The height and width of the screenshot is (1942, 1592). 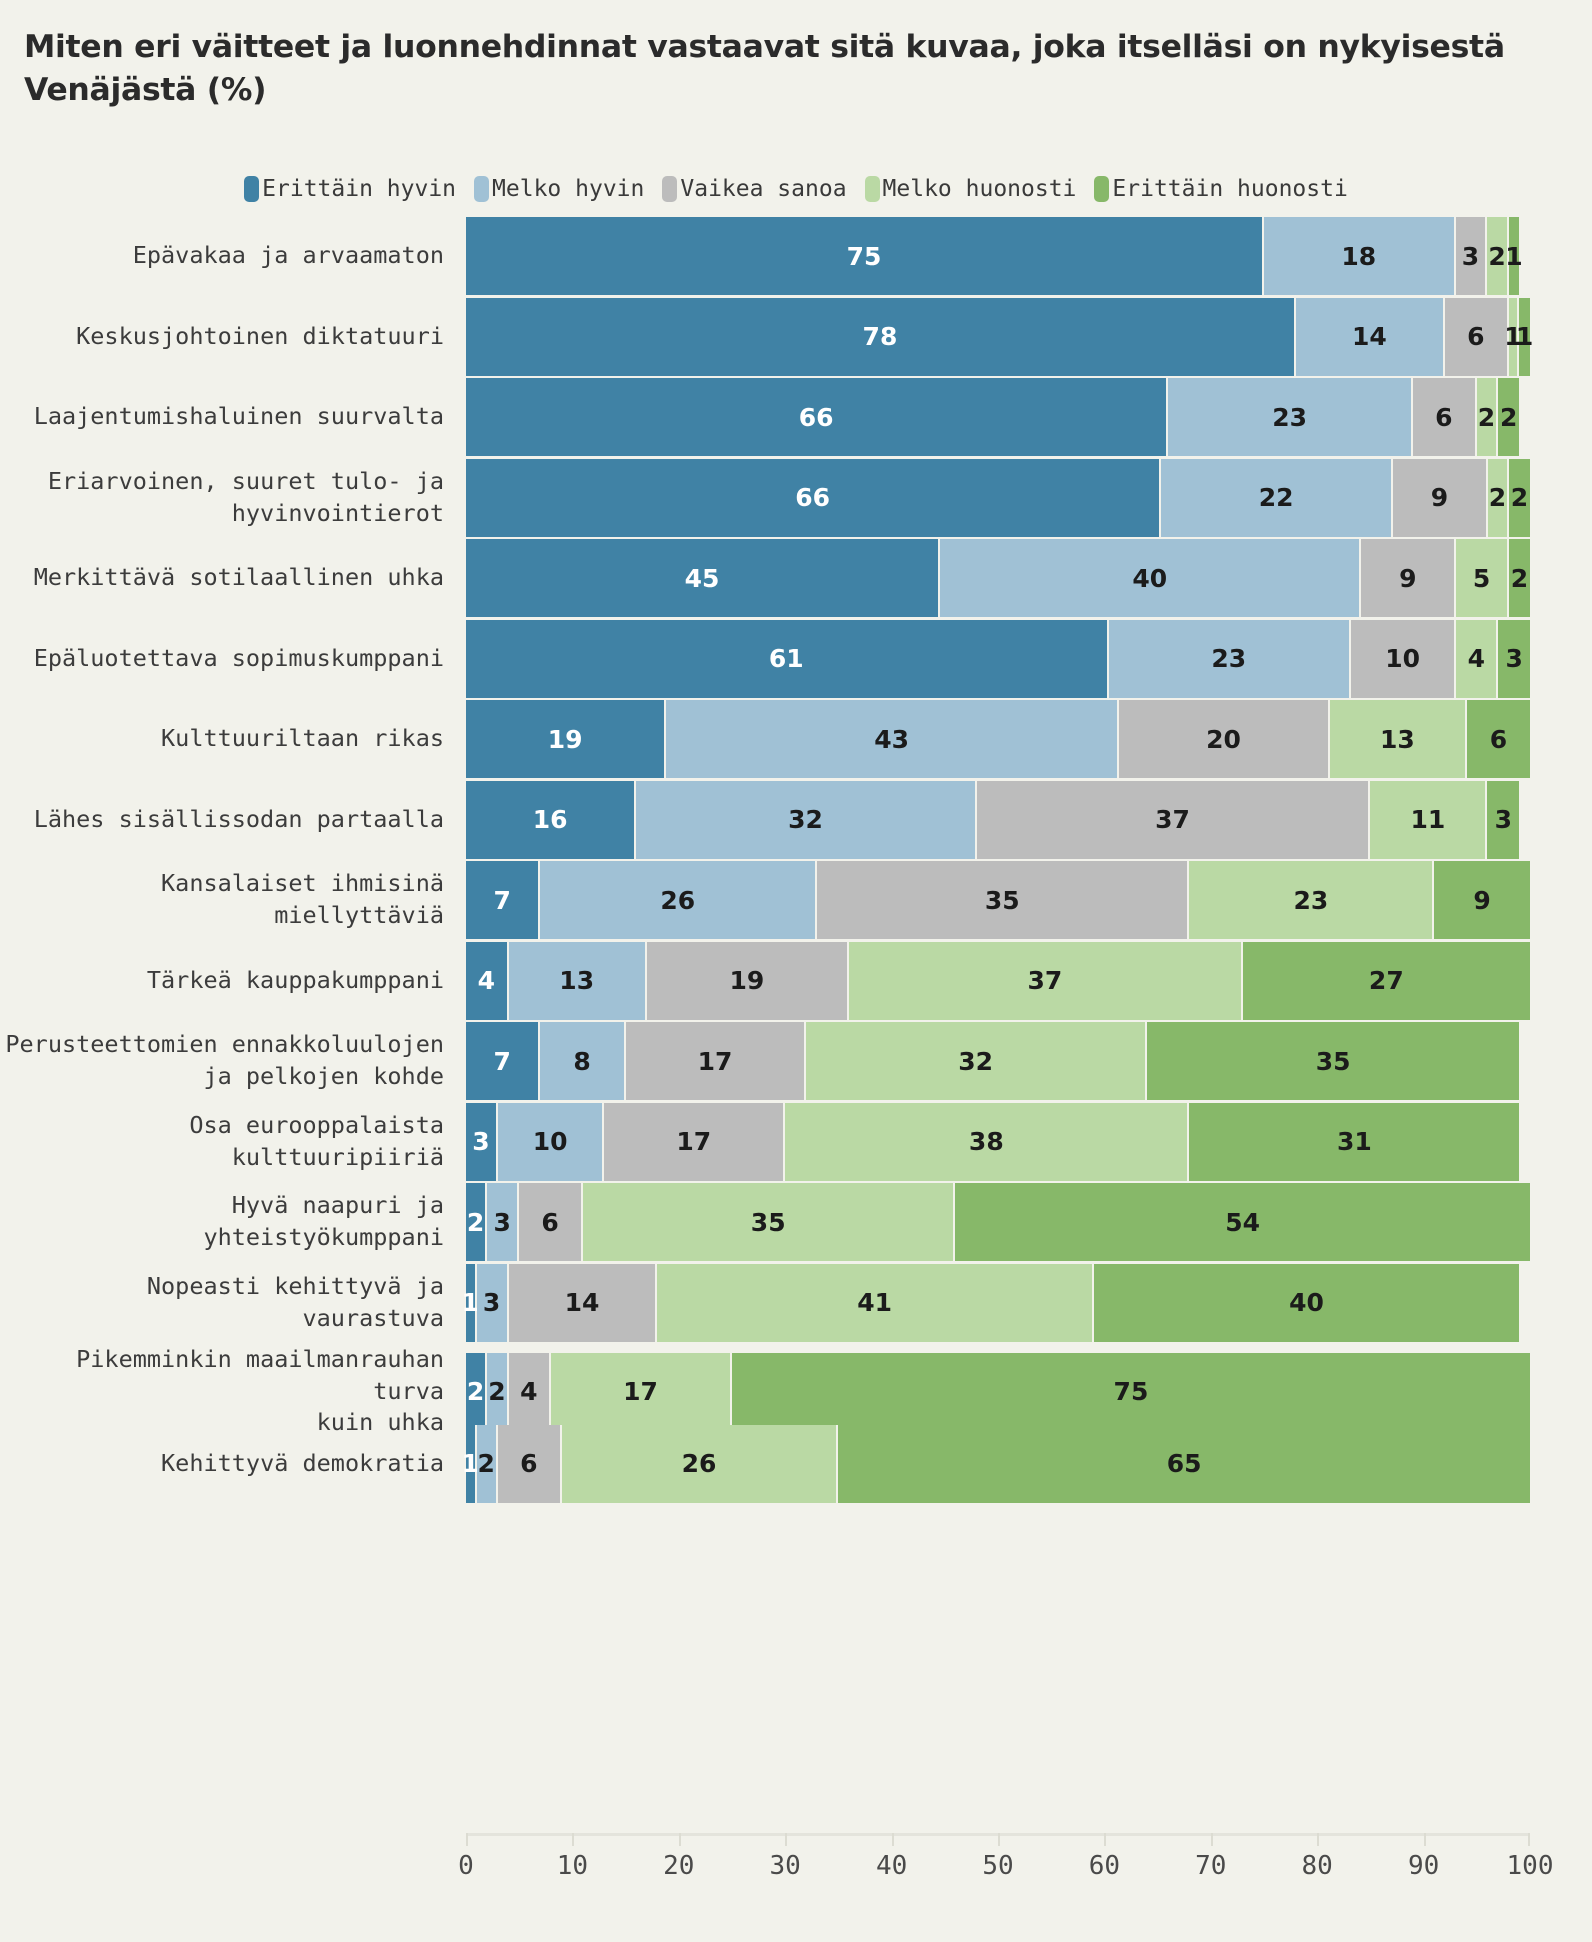 What do you see at coordinates (1471, 256) in the screenshot?
I see `bar-segment-2: 3` at bounding box center [1471, 256].